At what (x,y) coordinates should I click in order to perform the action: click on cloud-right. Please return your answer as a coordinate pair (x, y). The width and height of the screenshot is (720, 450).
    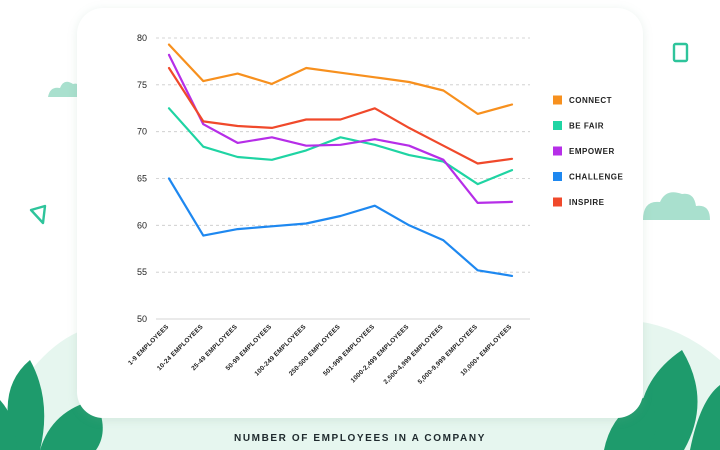
    Looking at the image, I should click on (676, 206).